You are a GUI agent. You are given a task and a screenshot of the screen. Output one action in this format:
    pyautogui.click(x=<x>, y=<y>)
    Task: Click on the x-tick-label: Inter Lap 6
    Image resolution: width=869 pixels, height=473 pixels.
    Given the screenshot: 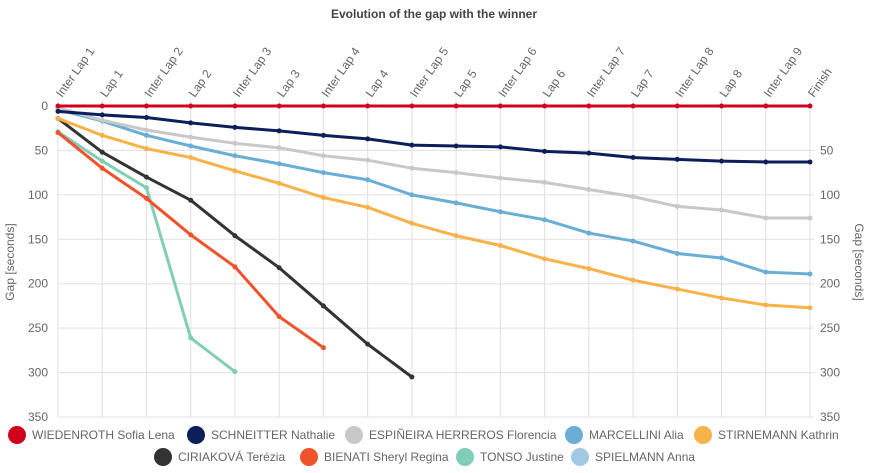 What is the action you would take?
    pyautogui.click(x=517, y=71)
    